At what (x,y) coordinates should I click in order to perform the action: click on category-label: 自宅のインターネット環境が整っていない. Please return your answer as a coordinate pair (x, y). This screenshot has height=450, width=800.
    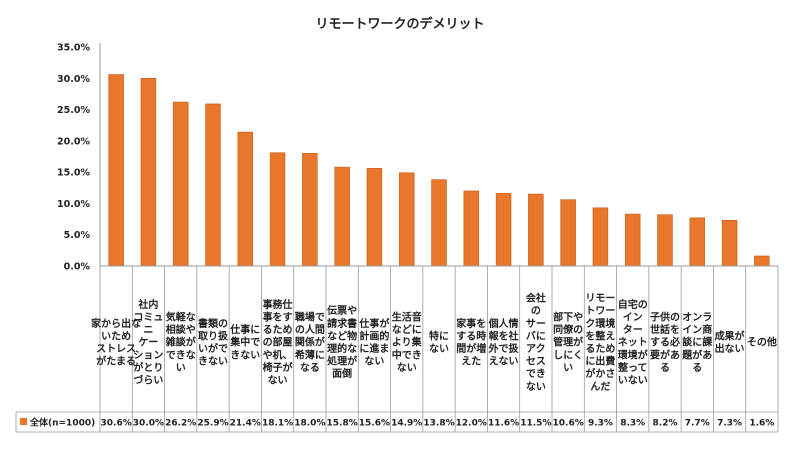
    Looking at the image, I should click on (633, 342).